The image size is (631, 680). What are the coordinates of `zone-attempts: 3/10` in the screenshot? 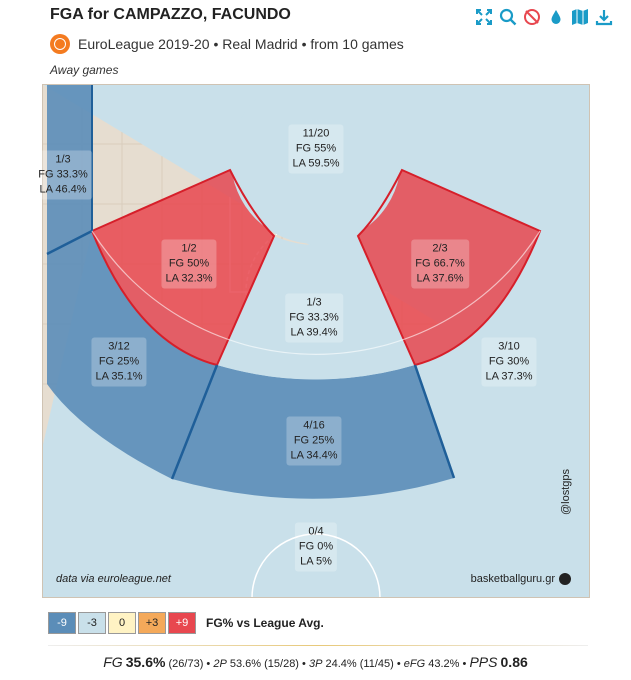 It's located at (509, 346).